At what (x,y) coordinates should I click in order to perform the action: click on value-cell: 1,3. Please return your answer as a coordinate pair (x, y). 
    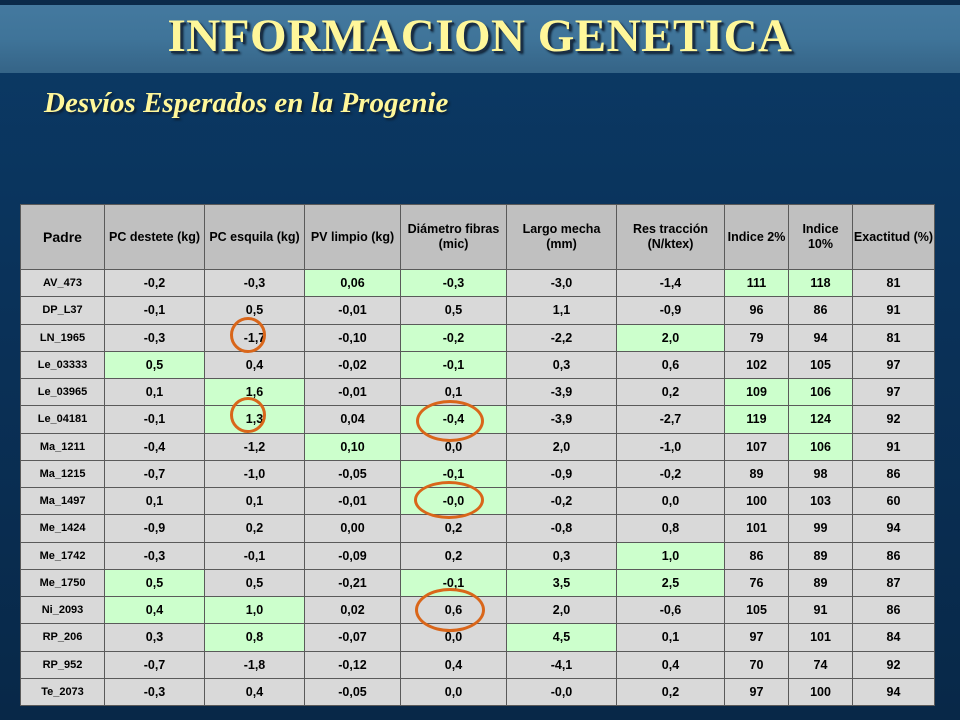
    Looking at the image, I should click on (254, 419).